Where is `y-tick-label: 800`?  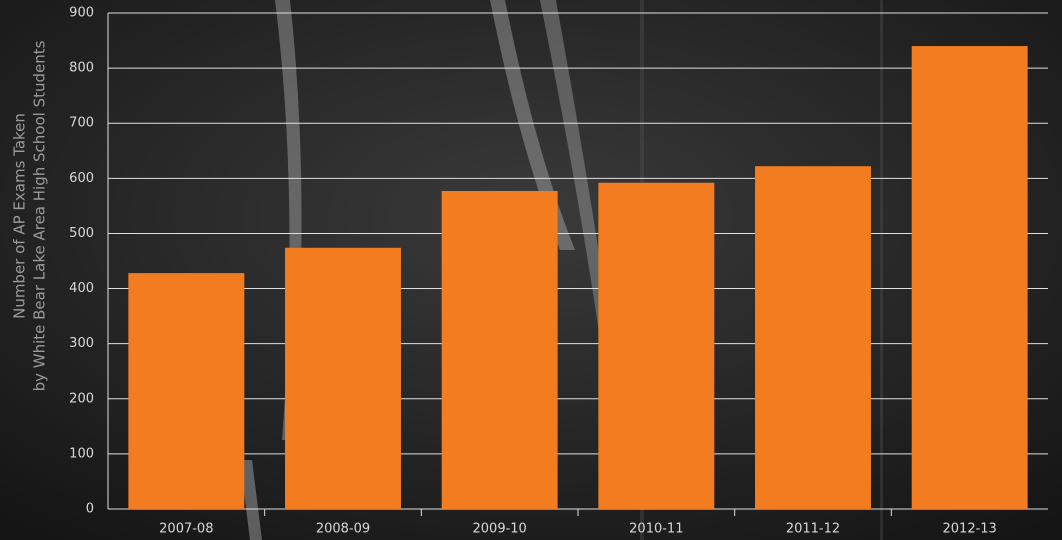 y-tick-label: 800 is located at coordinates (81, 68).